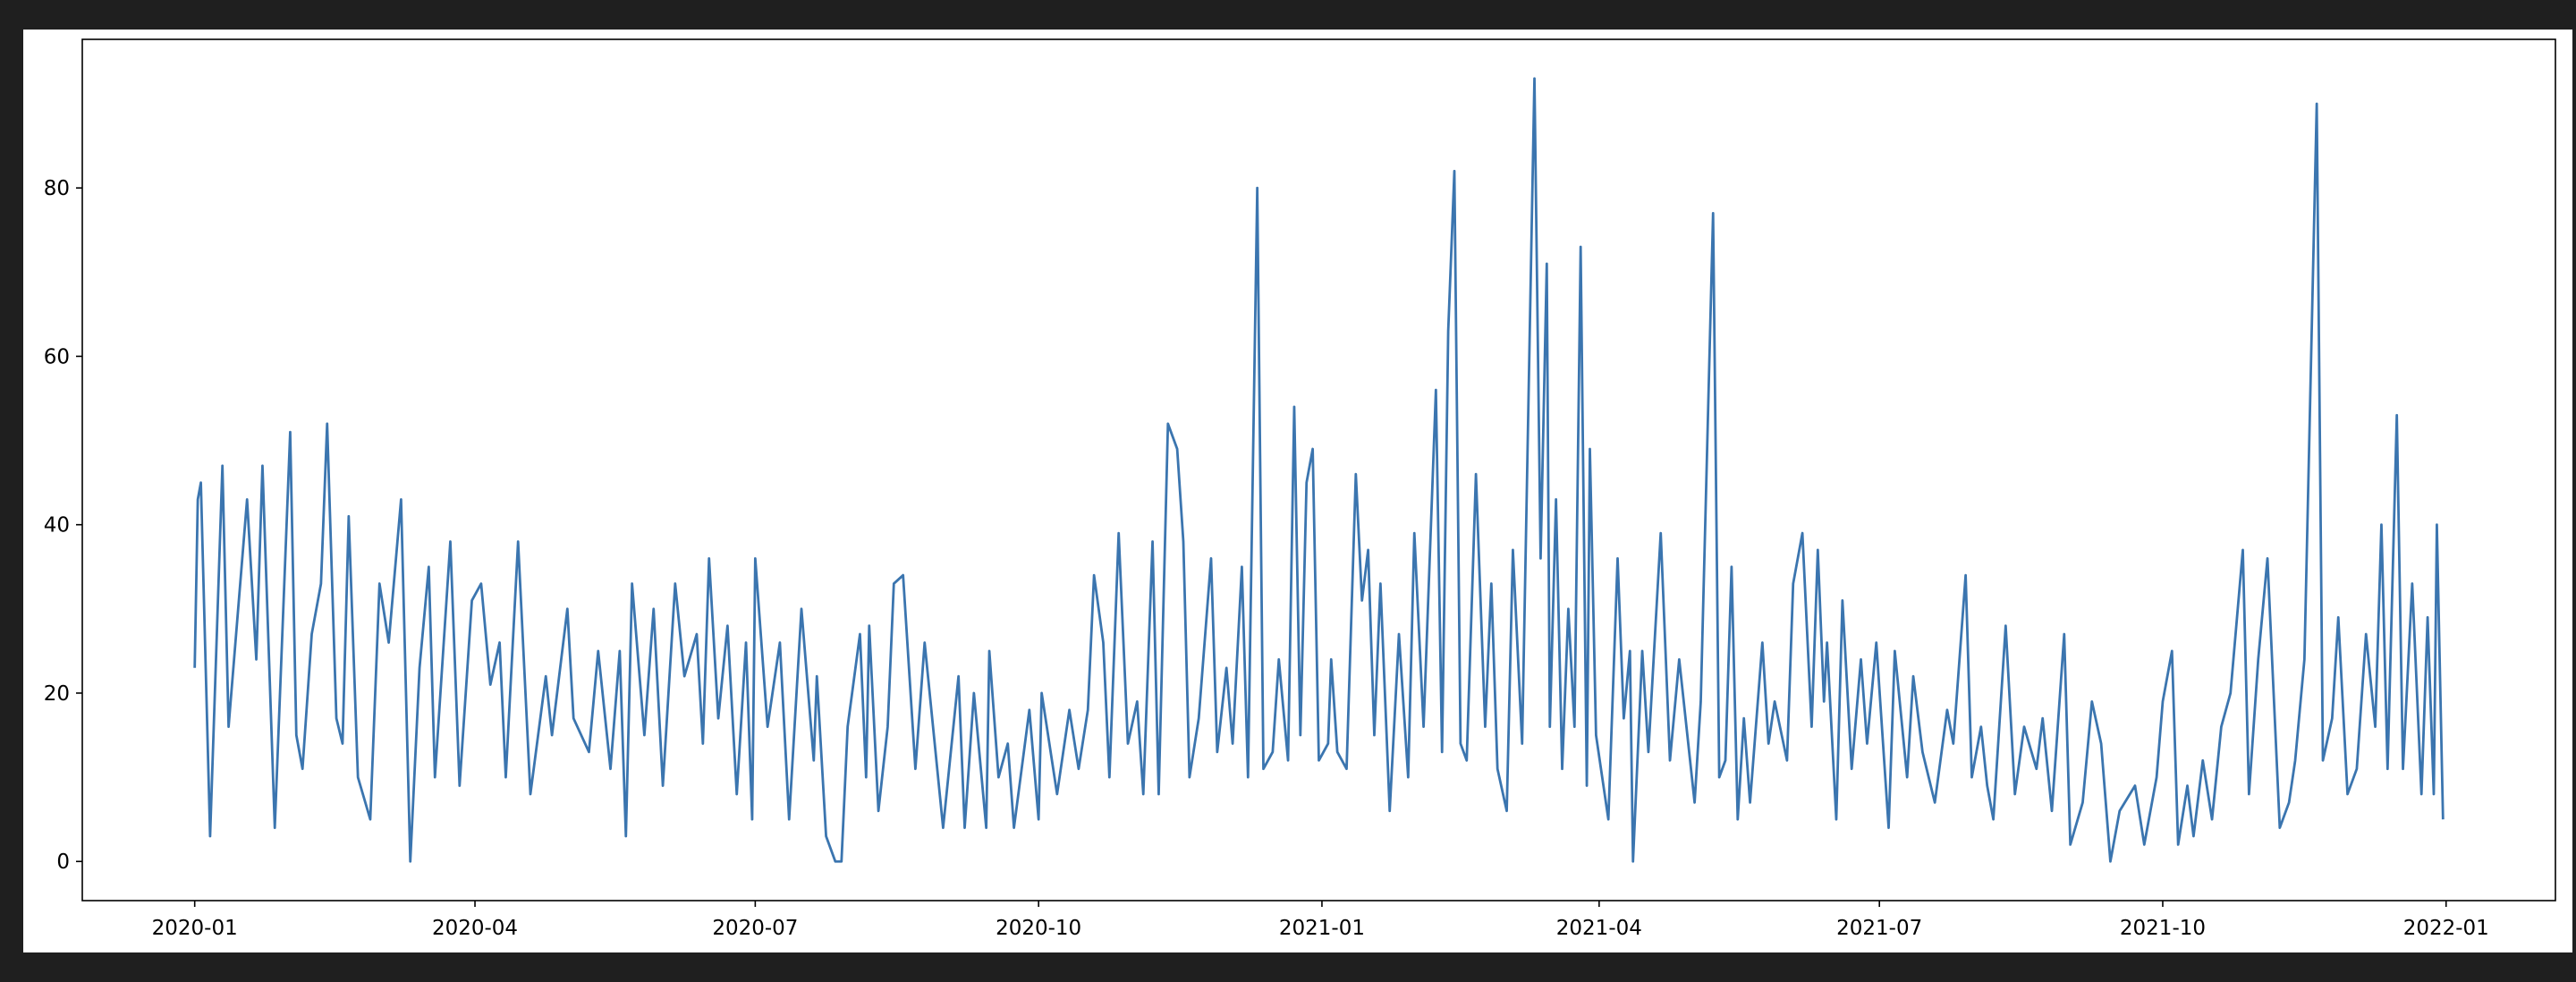 This screenshot has width=2576, height=982. What do you see at coordinates (57, 694) in the screenshot?
I see `y-tick-label: 20` at bounding box center [57, 694].